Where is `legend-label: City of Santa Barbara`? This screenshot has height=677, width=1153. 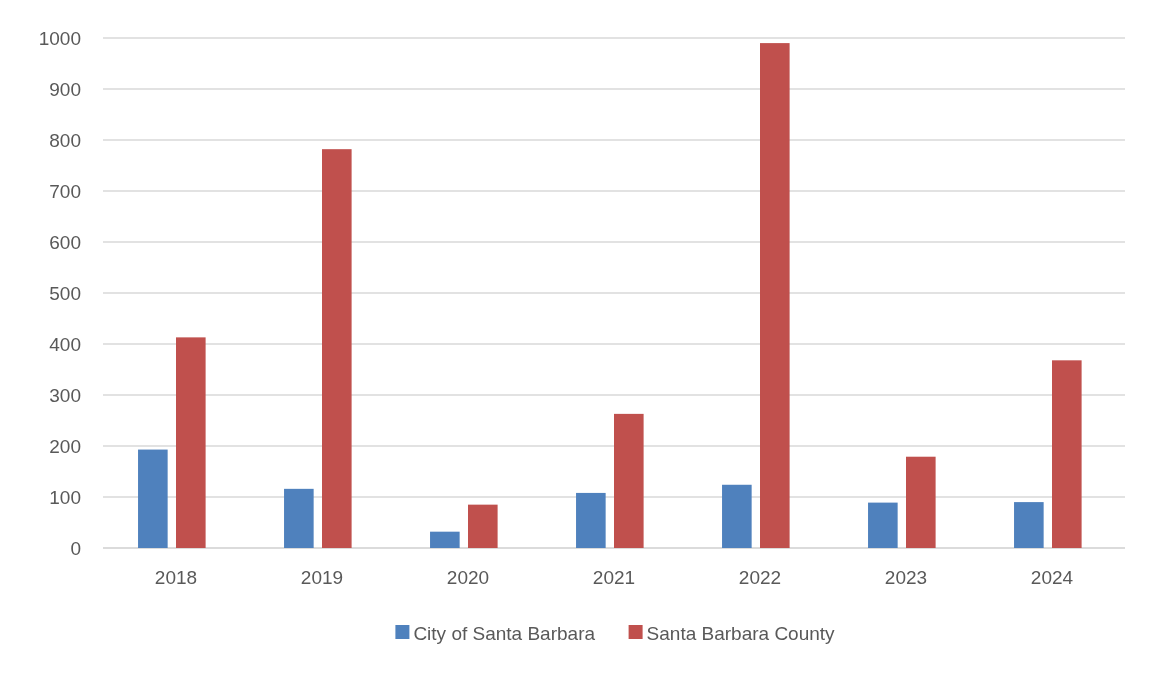 legend-label: City of Santa Barbara is located at coordinates (504, 633).